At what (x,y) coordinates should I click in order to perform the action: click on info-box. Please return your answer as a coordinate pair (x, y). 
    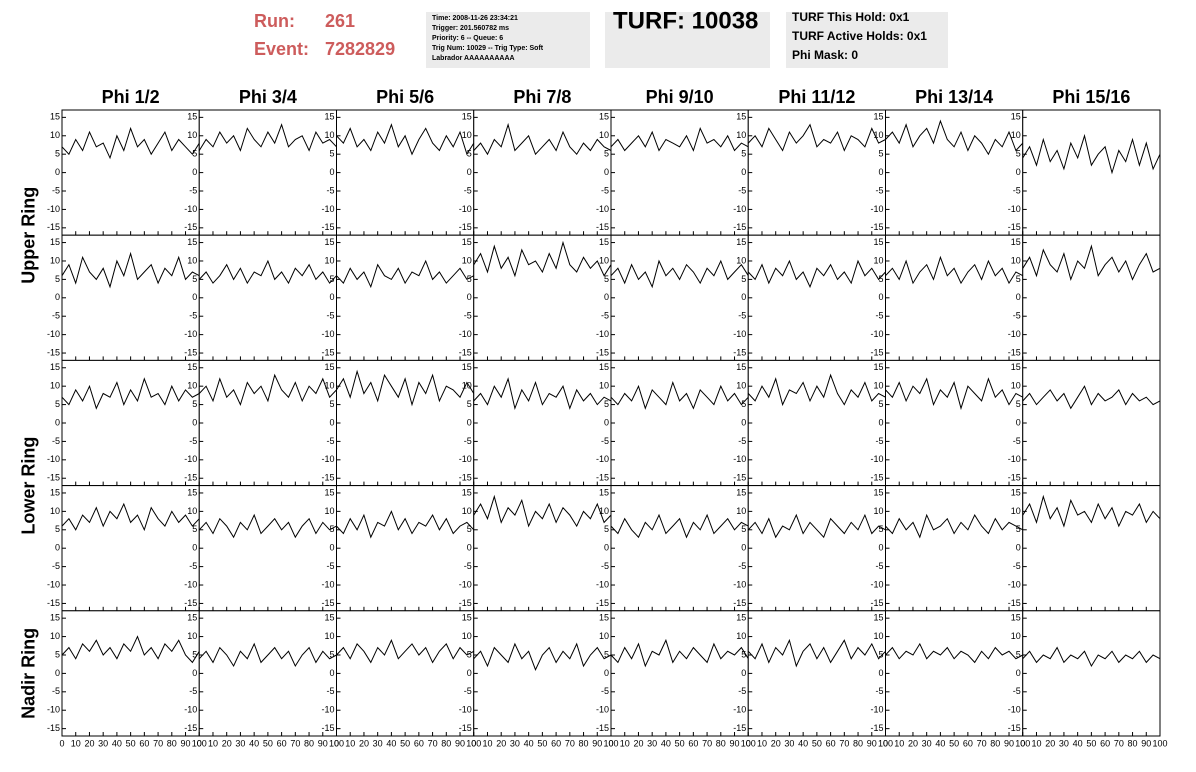
    Looking at the image, I should click on (508, 40).